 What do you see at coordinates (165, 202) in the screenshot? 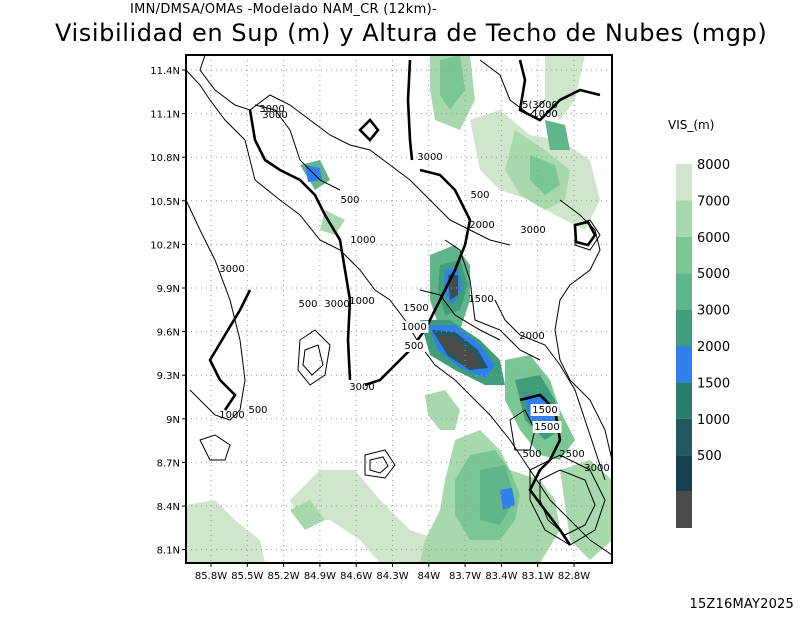
I see `lat-label: 10.5N` at bounding box center [165, 202].